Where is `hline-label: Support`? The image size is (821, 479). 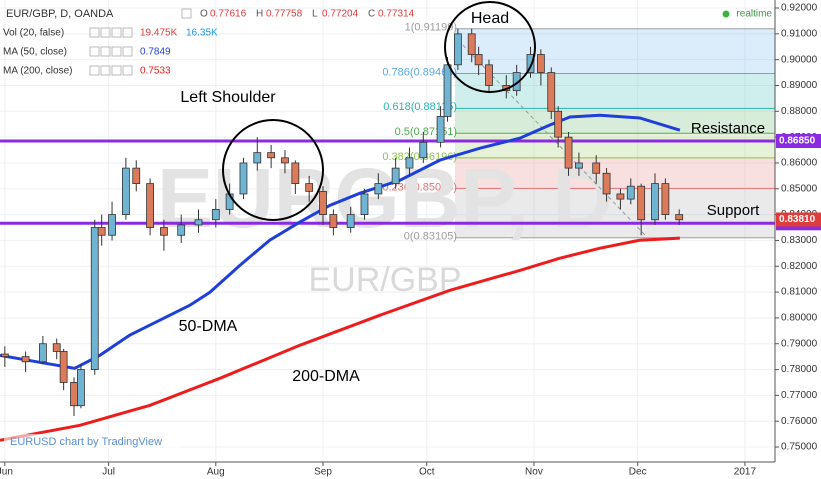
hline-label: Support is located at coordinates (733, 210).